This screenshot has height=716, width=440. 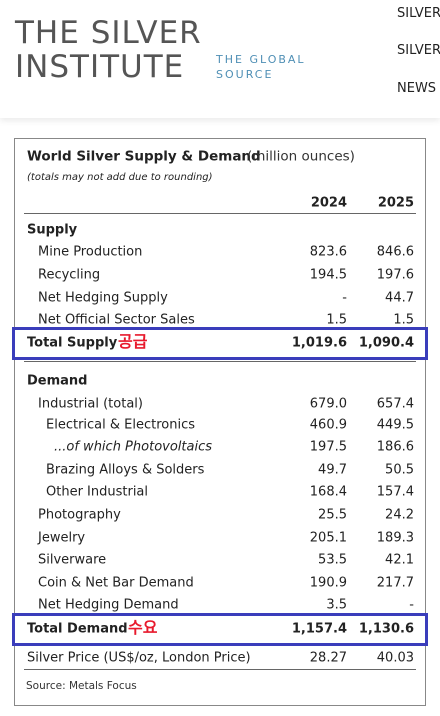 I want to click on row-label: Net Official Sector Sales, so click(x=116, y=320).